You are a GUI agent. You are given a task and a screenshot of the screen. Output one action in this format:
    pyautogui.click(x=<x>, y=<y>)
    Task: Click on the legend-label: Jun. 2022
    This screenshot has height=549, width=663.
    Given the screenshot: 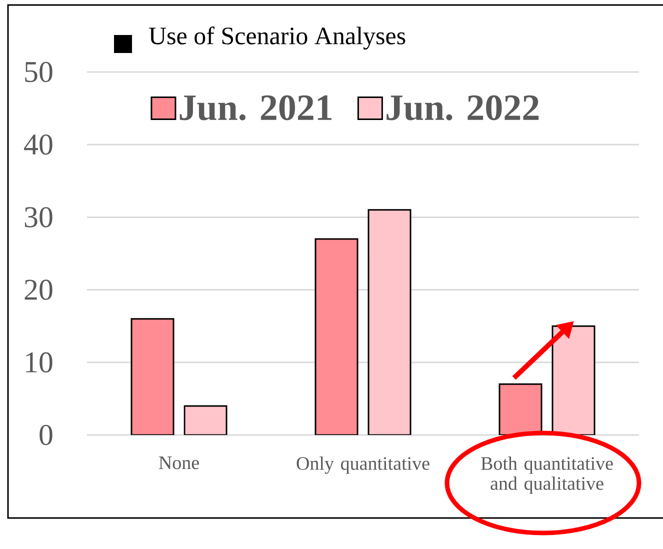 What is the action you would take?
    pyautogui.click(x=462, y=107)
    